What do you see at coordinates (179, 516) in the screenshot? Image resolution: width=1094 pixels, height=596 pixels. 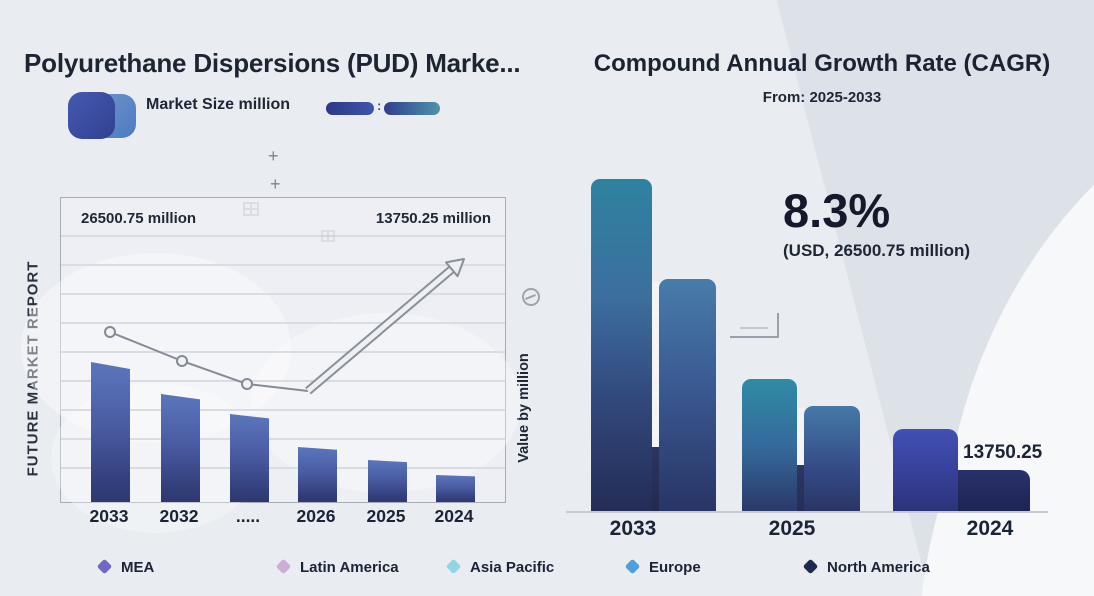 I see `left-x-label: 2032` at bounding box center [179, 516].